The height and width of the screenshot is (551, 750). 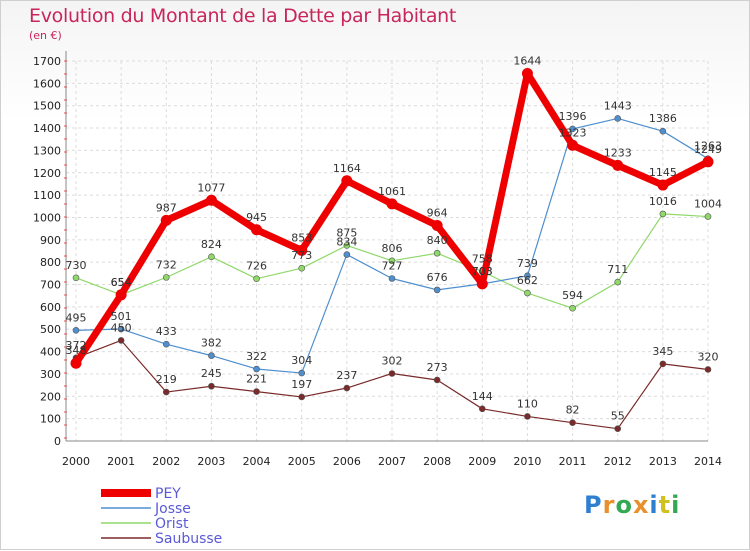 What do you see at coordinates (166, 331) in the screenshot?
I see `data-label-josse: 433` at bounding box center [166, 331].